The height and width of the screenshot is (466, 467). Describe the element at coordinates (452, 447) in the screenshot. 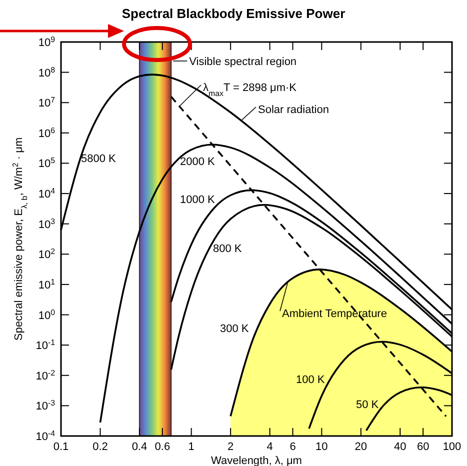

I see `x-tick-label: 100` at that location.